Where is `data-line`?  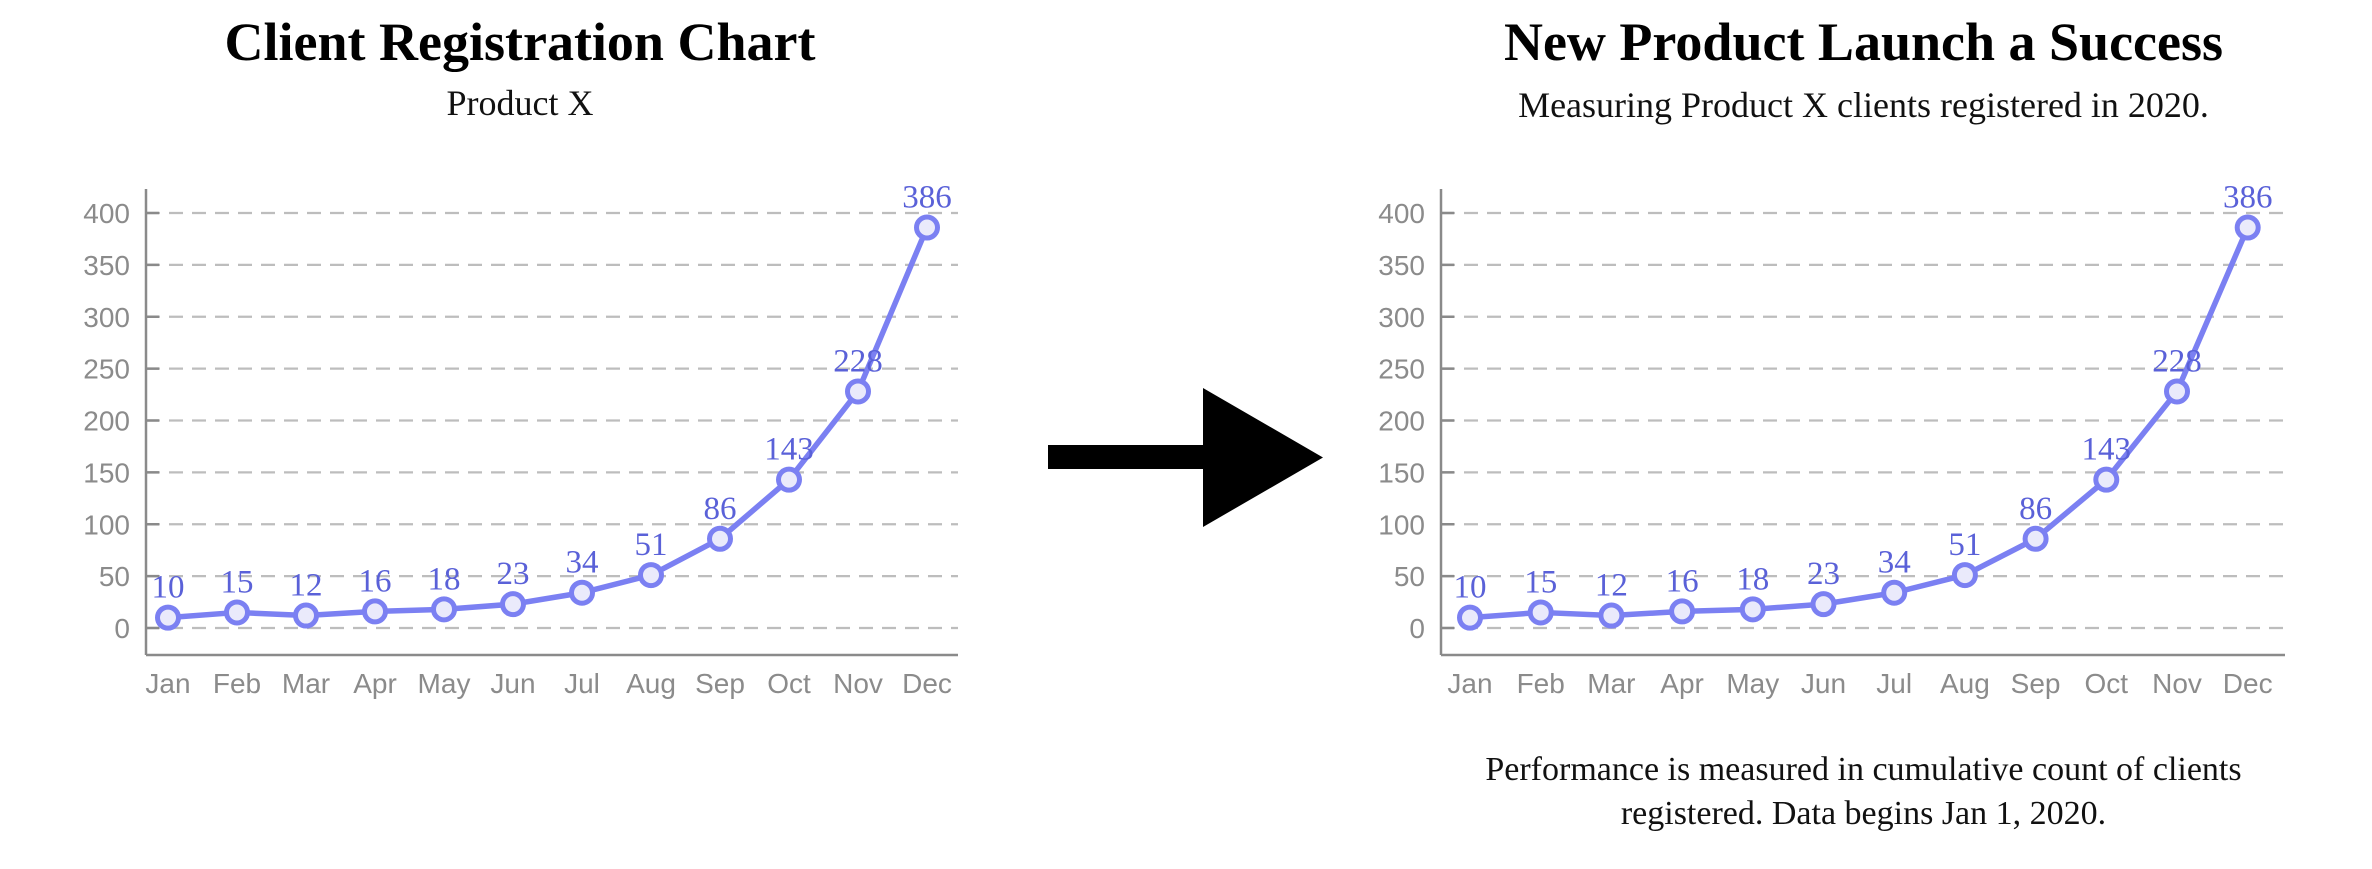
data-line is located at coordinates (547, 422).